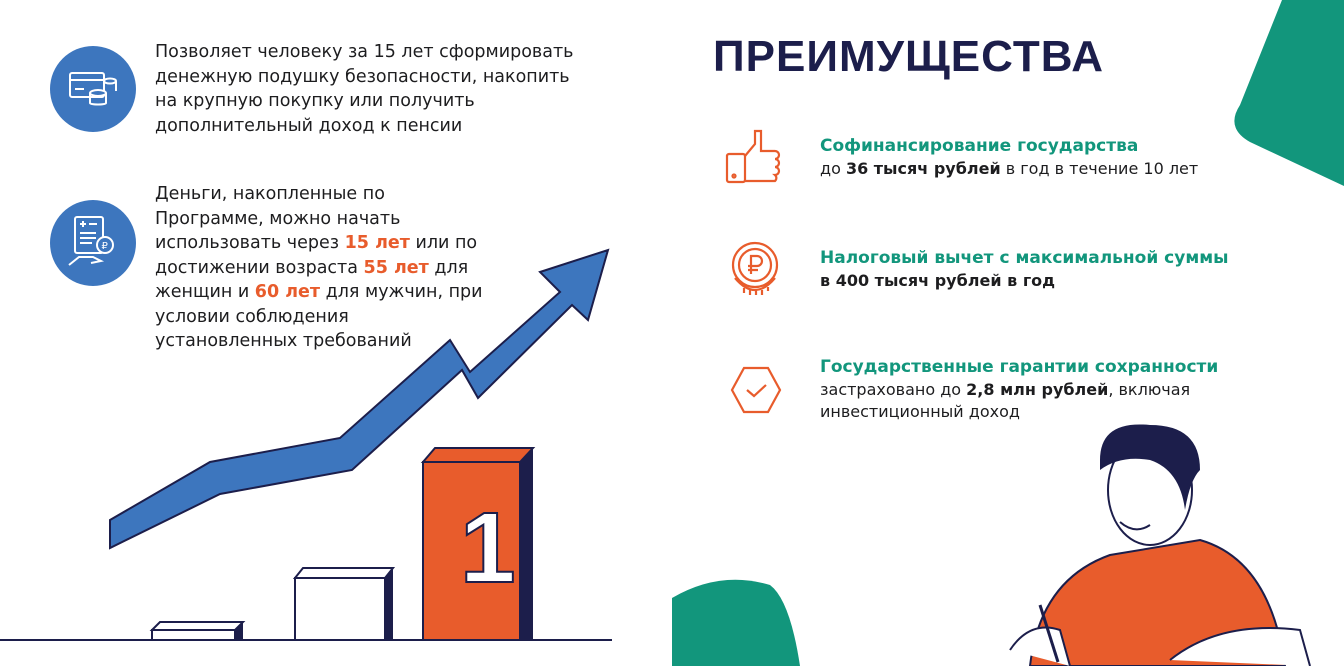 The image size is (1344, 666). I want to click on man-illustration, so click(1160, 545).